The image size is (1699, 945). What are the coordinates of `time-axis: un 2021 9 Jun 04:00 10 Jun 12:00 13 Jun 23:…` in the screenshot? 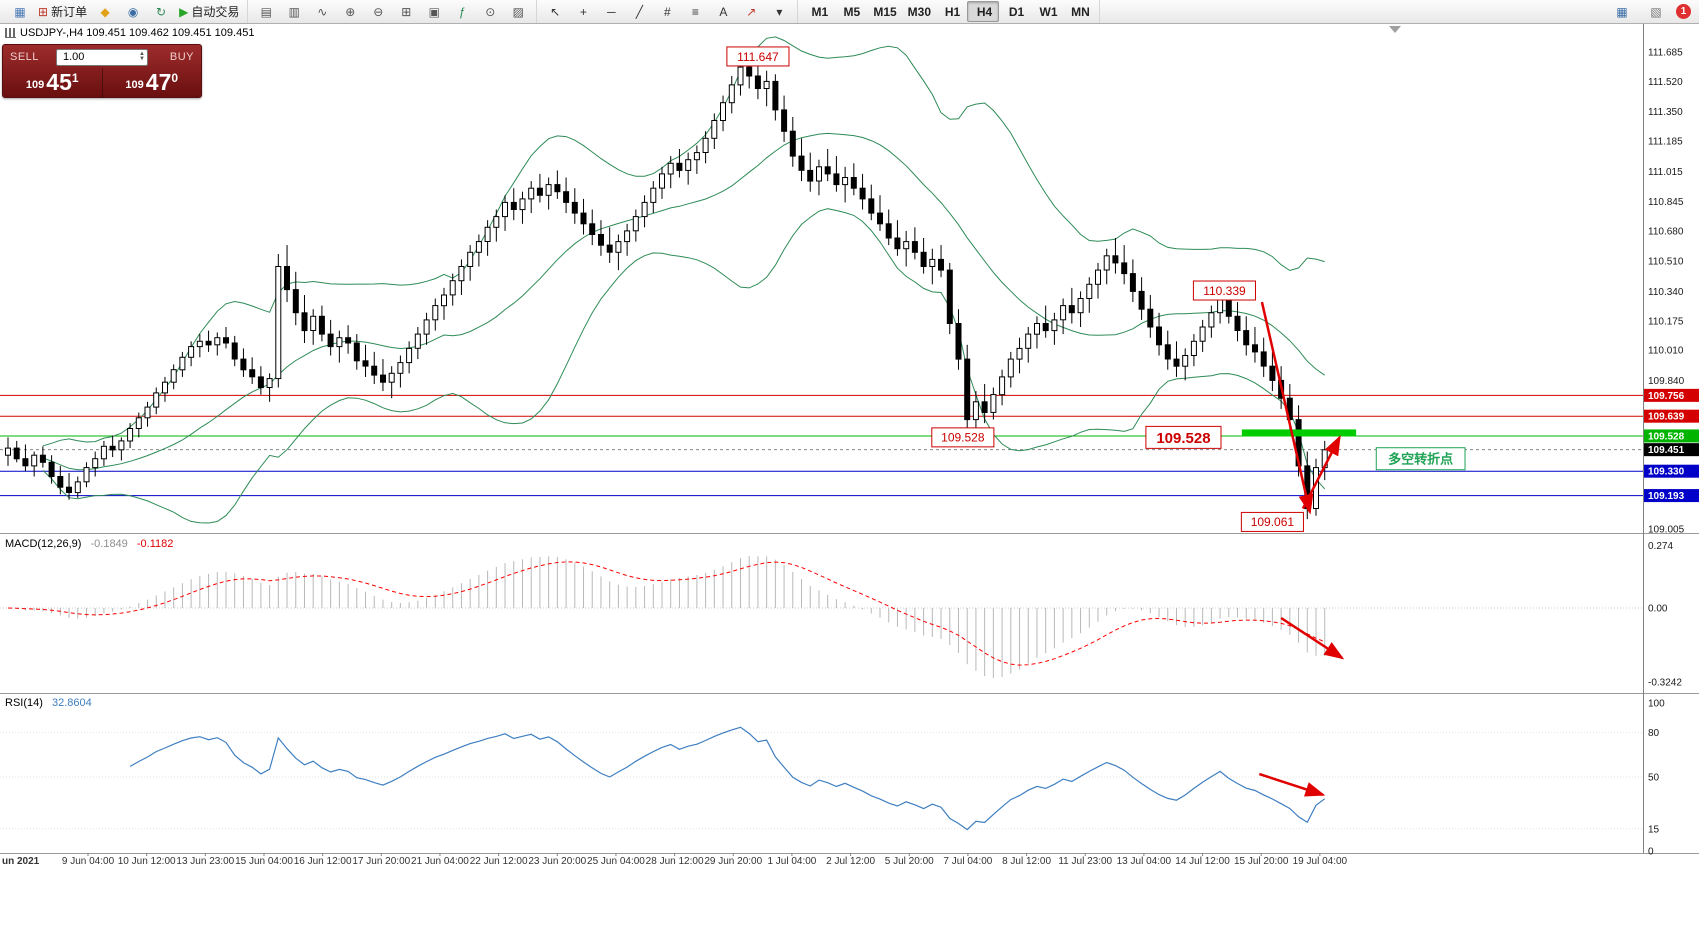 It's located at (675, 860).